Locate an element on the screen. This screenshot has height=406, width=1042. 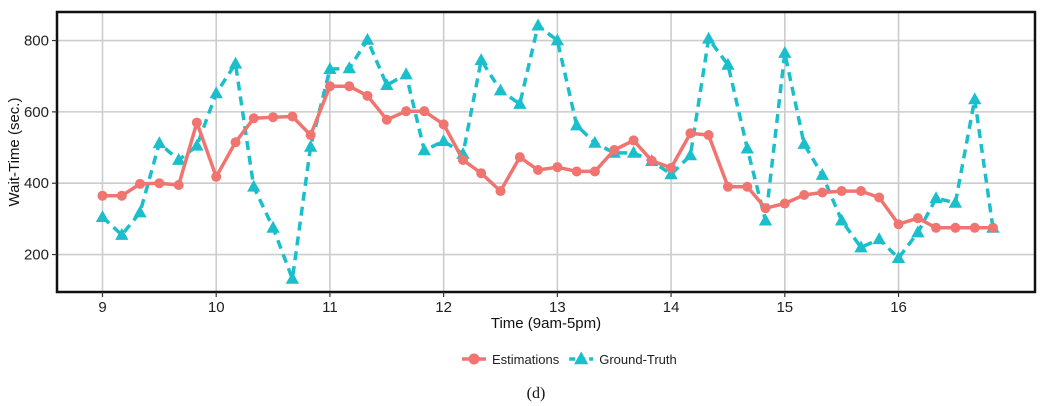
figure-caption: (d) is located at coordinates (536, 393).